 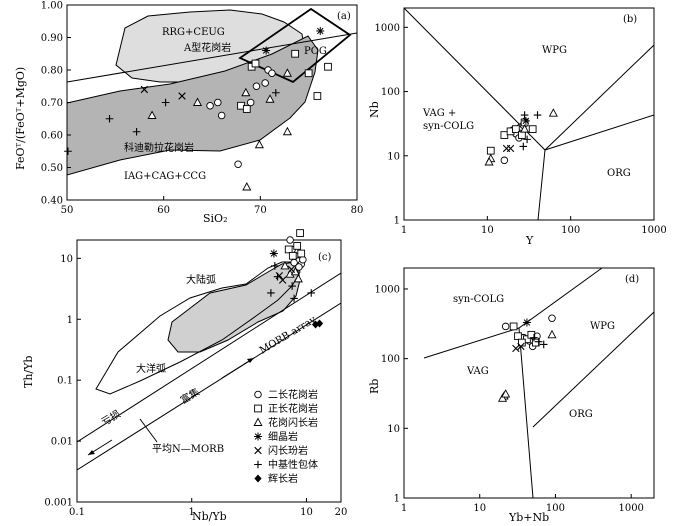 What do you see at coordinates (357, 210) in the screenshot?
I see `x-tick-label: 80` at bounding box center [357, 210].